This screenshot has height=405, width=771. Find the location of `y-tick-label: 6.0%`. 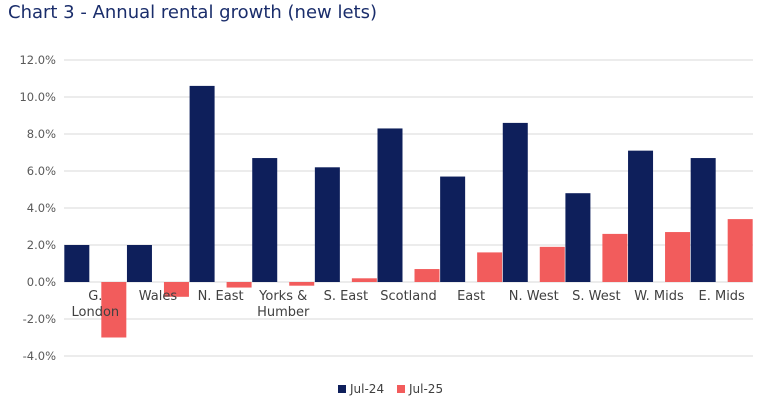

y-tick-label: 6.0% is located at coordinates (41, 171).